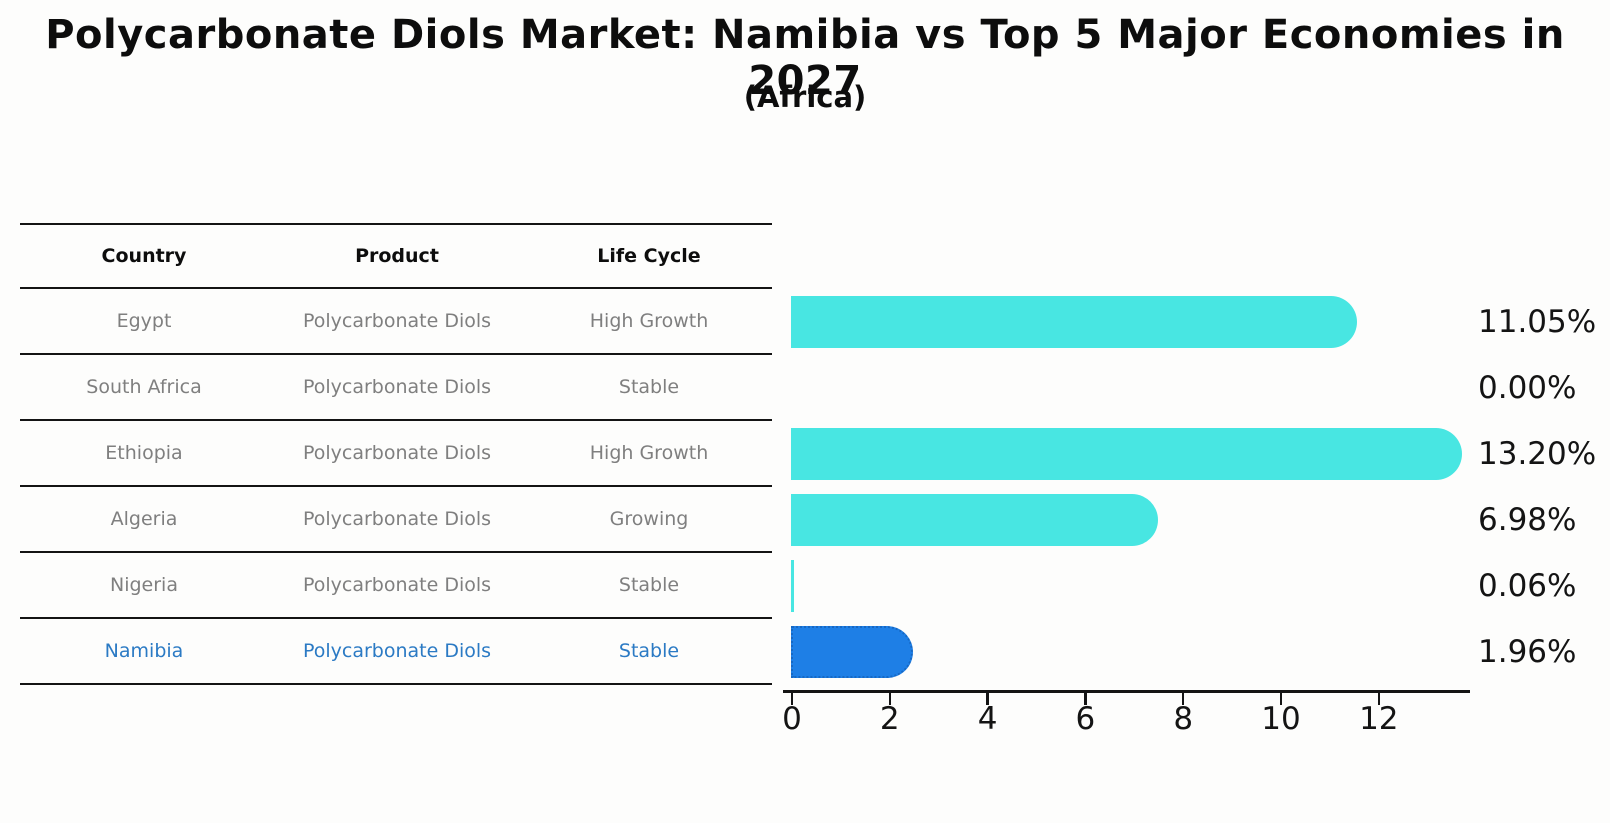 The width and height of the screenshot is (1610, 823). Describe the element at coordinates (1537, 322) in the screenshot. I see `value-label: 11.05%` at that location.